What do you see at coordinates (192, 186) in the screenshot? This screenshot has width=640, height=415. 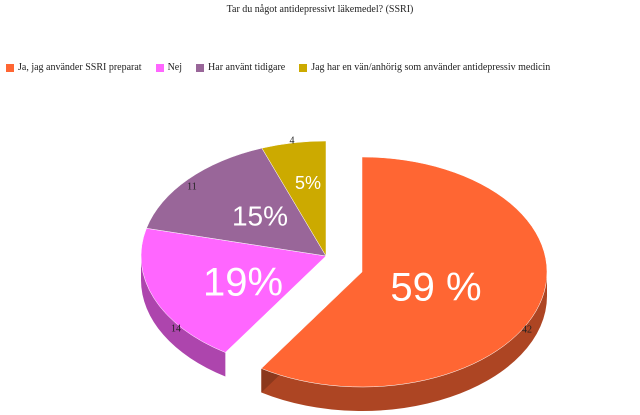 I see `count-label-tidigare: 11` at bounding box center [192, 186].